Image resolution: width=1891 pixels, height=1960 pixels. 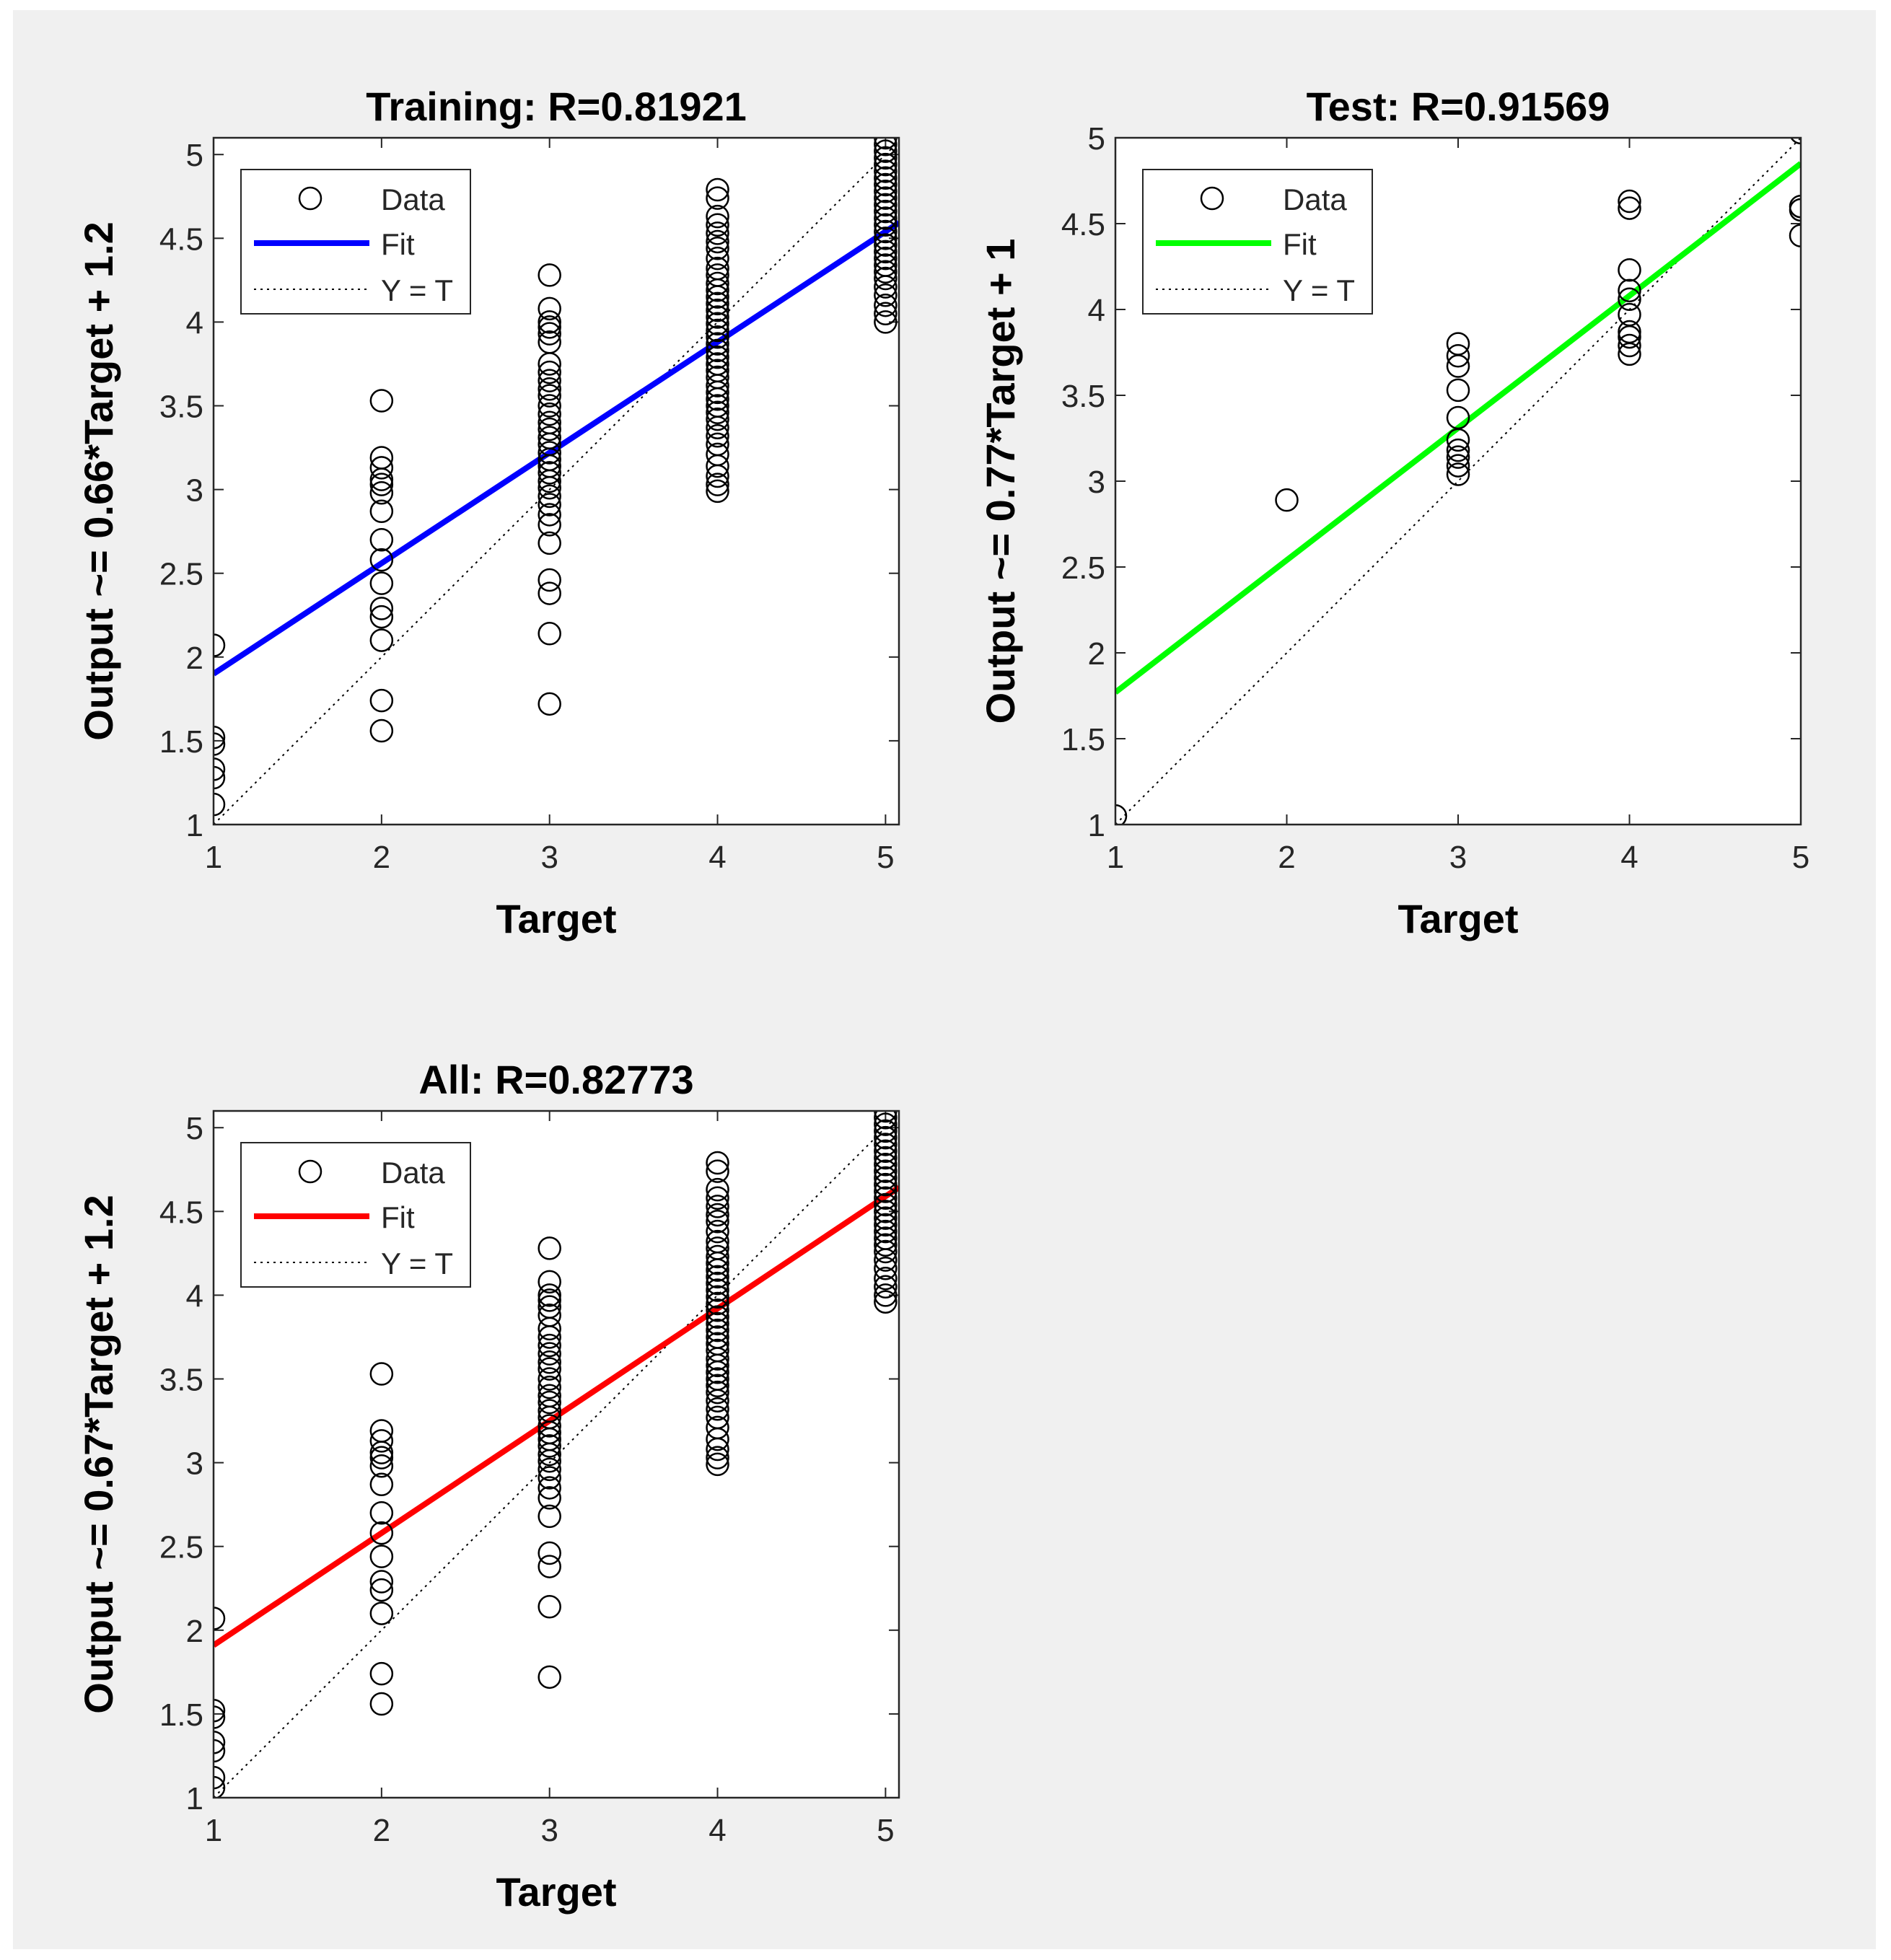 What do you see at coordinates (1096, 654) in the screenshot?
I see `y-tick-label: 2` at bounding box center [1096, 654].